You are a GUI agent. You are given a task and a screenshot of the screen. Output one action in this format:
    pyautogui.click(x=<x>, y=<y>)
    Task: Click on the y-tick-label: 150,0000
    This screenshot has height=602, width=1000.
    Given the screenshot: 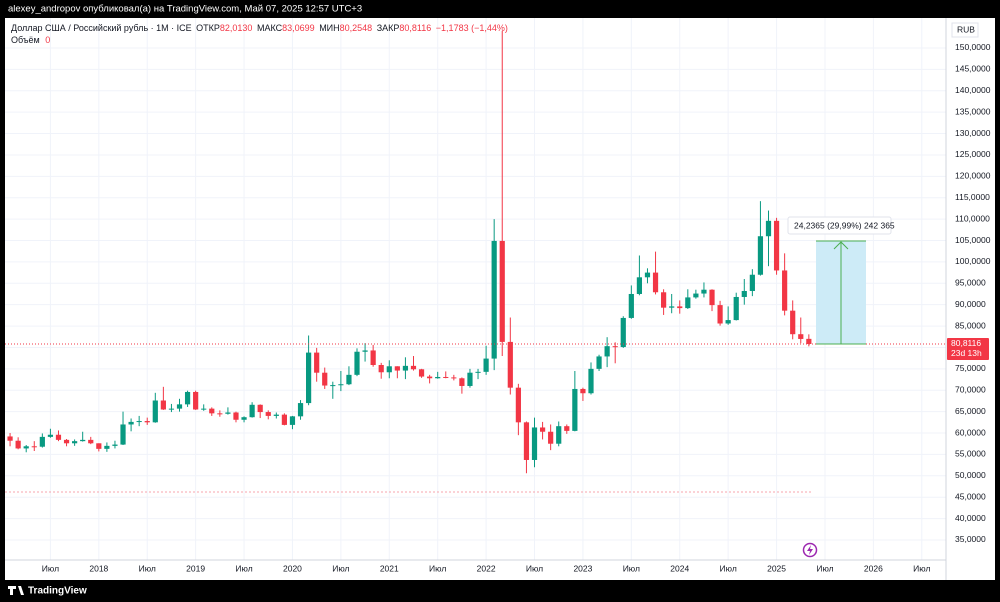 What is the action you would take?
    pyautogui.click(x=973, y=47)
    